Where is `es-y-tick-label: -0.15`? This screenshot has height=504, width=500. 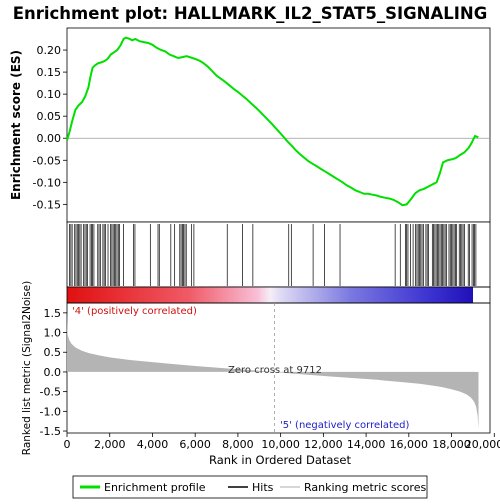
es-y-tick-label: -0.15 is located at coordinates (47, 204).